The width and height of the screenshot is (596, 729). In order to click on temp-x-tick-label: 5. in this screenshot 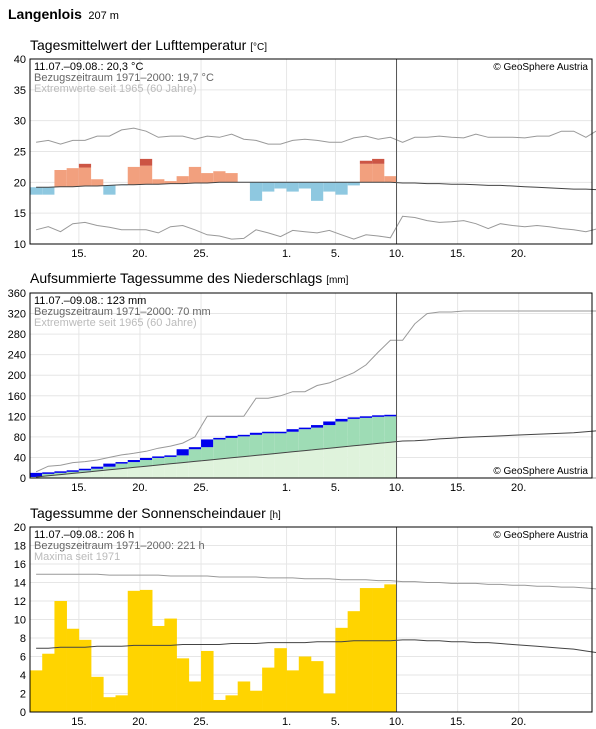, I will do `click(335, 254)`.